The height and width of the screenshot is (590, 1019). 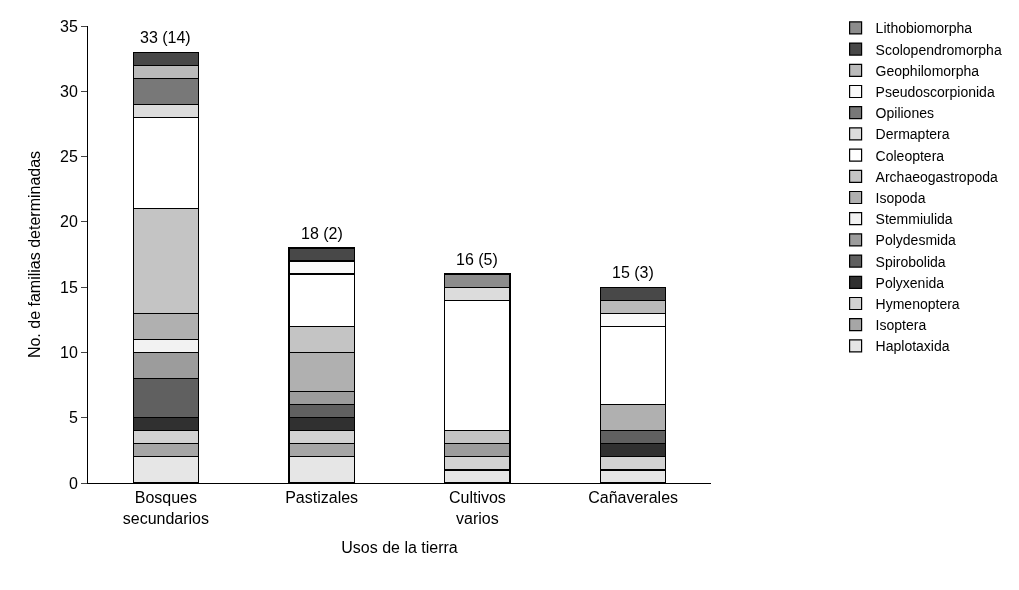 What do you see at coordinates (915, 240) in the screenshot?
I see `legend-label: Polydesmida` at bounding box center [915, 240].